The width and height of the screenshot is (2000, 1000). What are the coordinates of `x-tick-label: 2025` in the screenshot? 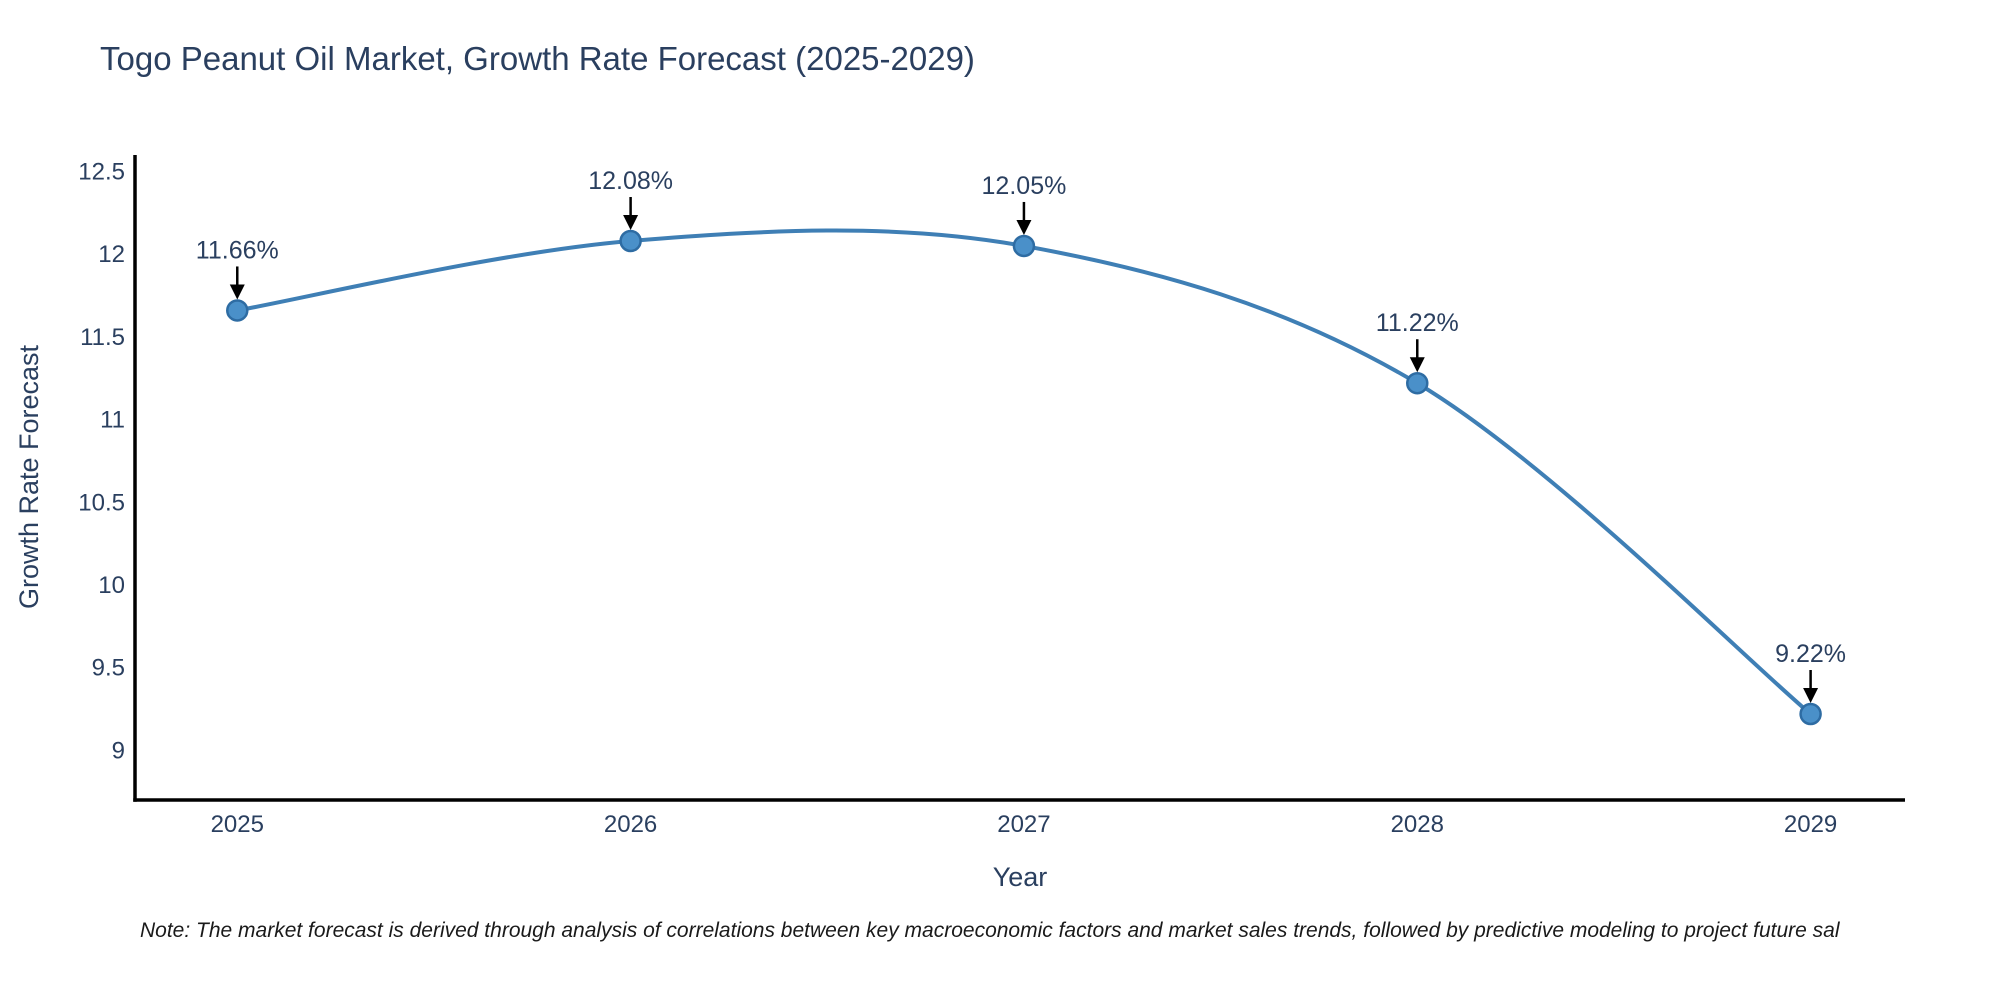 It's located at (237, 824).